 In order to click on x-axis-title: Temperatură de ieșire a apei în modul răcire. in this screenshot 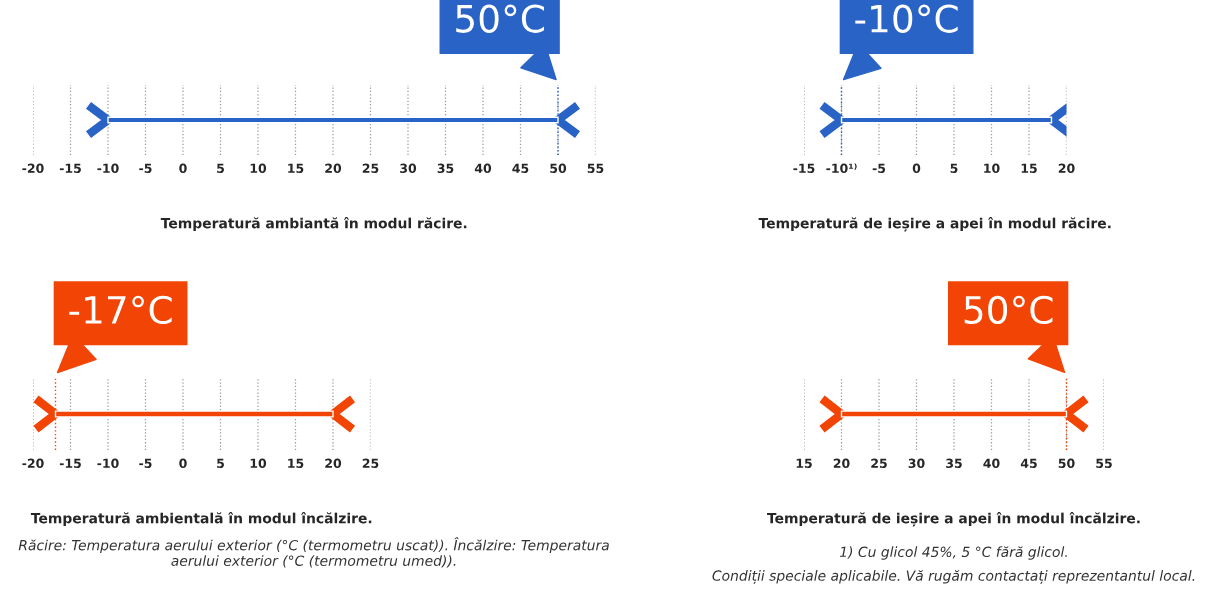, I will do `click(934, 224)`.